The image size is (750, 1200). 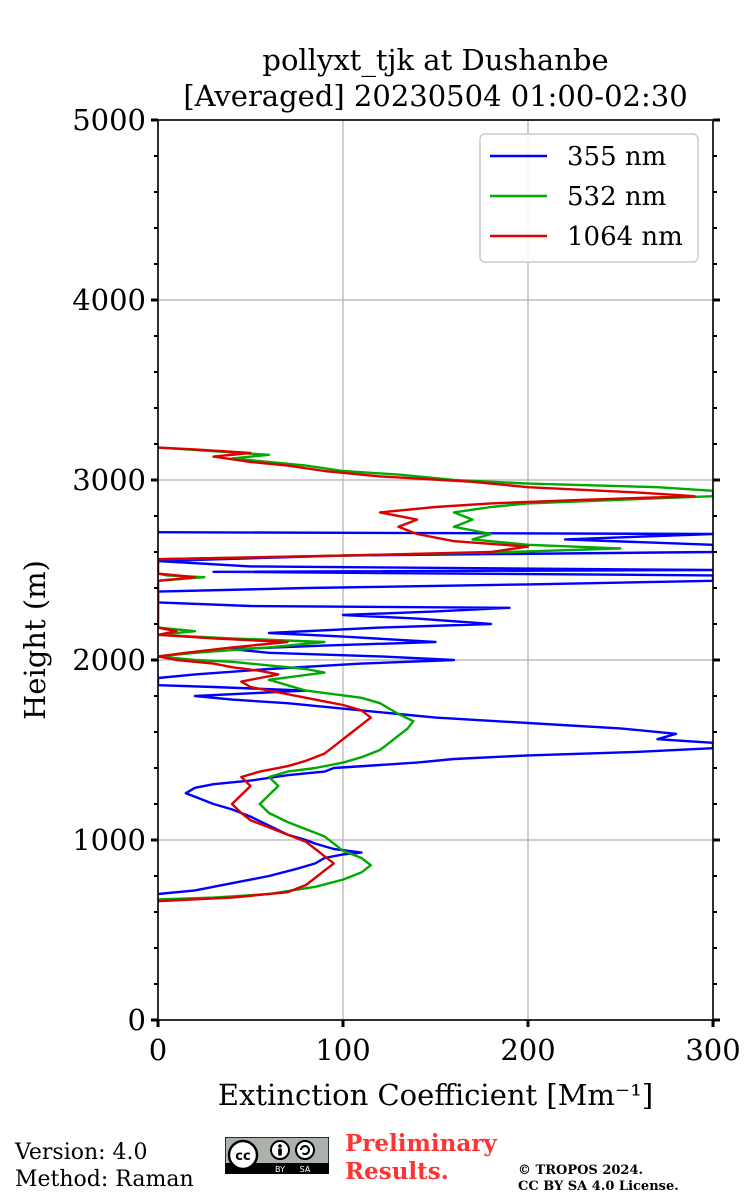 I want to click on x-tick-label: 200, so click(x=527, y=1050).